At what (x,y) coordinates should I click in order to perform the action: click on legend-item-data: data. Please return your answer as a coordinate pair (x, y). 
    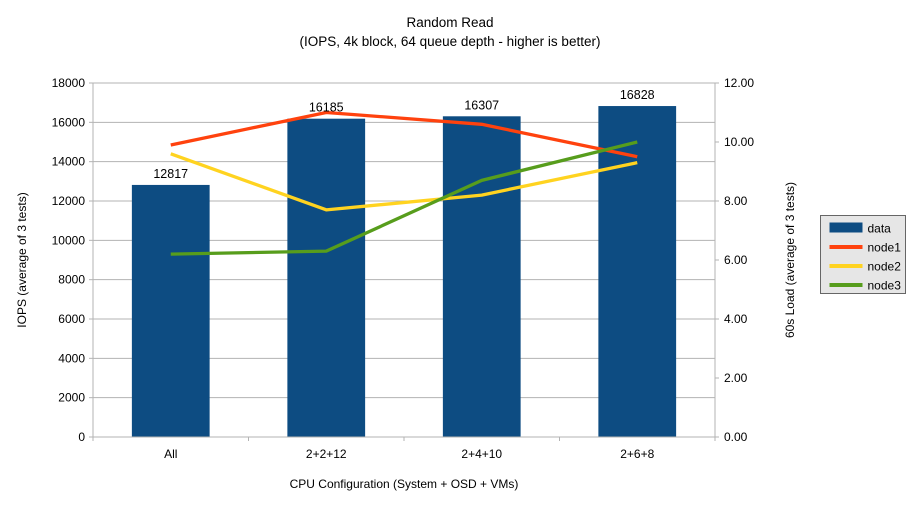
    Looking at the image, I should click on (860, 229).